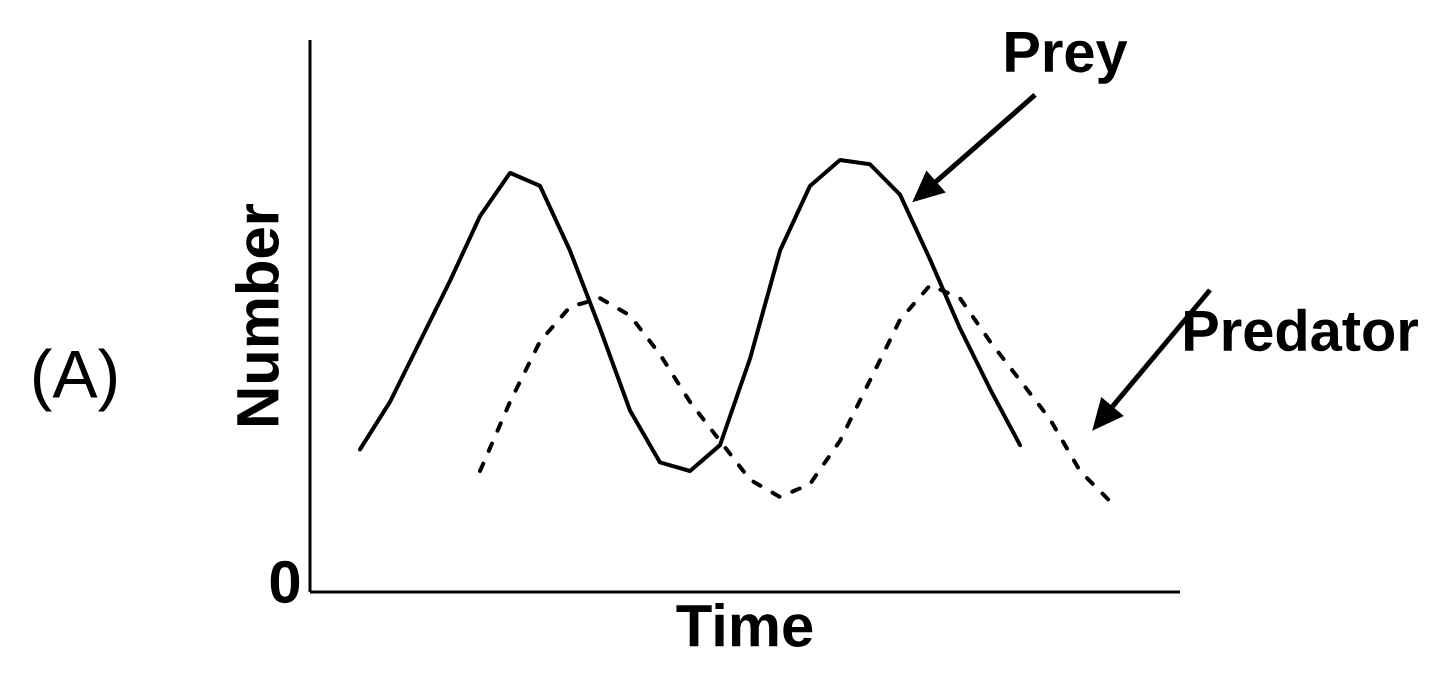 Image resolution: width=1447 pixels, height=695 pixels. Describe the element at coordinates (1067, 58) in the screenshot. I see `text: Prey` at that location.